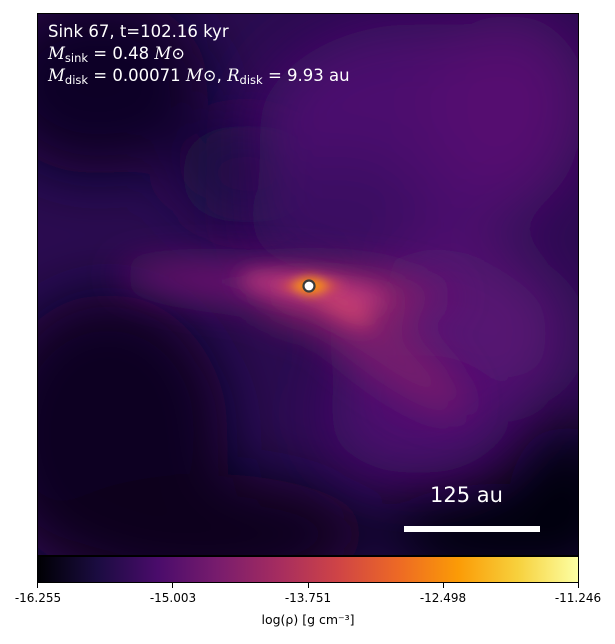 This screenshot has height=644, width=615. I want to click on scale-bar-label: 125 au, so click(466, 495).